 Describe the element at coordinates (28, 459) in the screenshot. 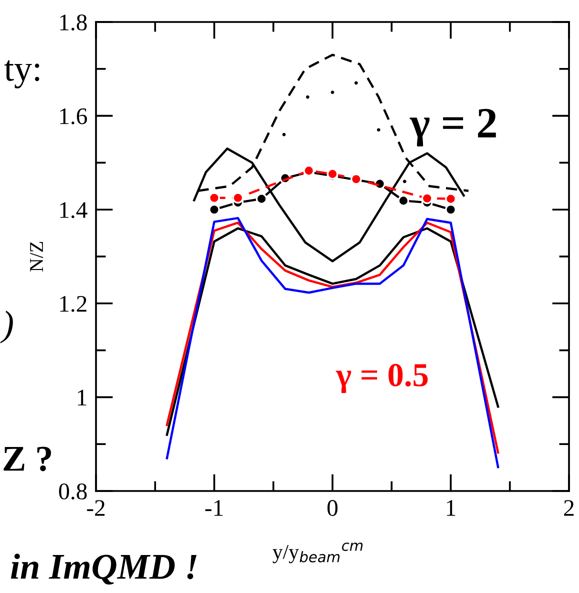

I see `text: Z ?` at that location.